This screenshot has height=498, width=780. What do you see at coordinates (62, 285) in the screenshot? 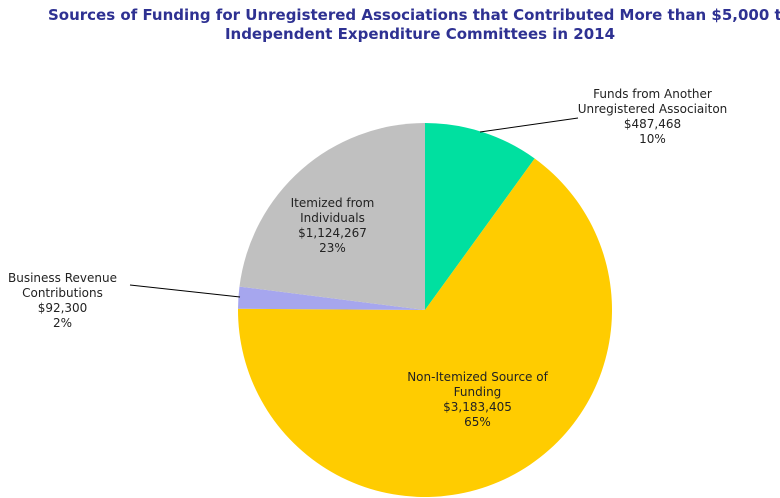
I see `slice-name: Business Revenue Contributions` at bounding box center [62, 285].